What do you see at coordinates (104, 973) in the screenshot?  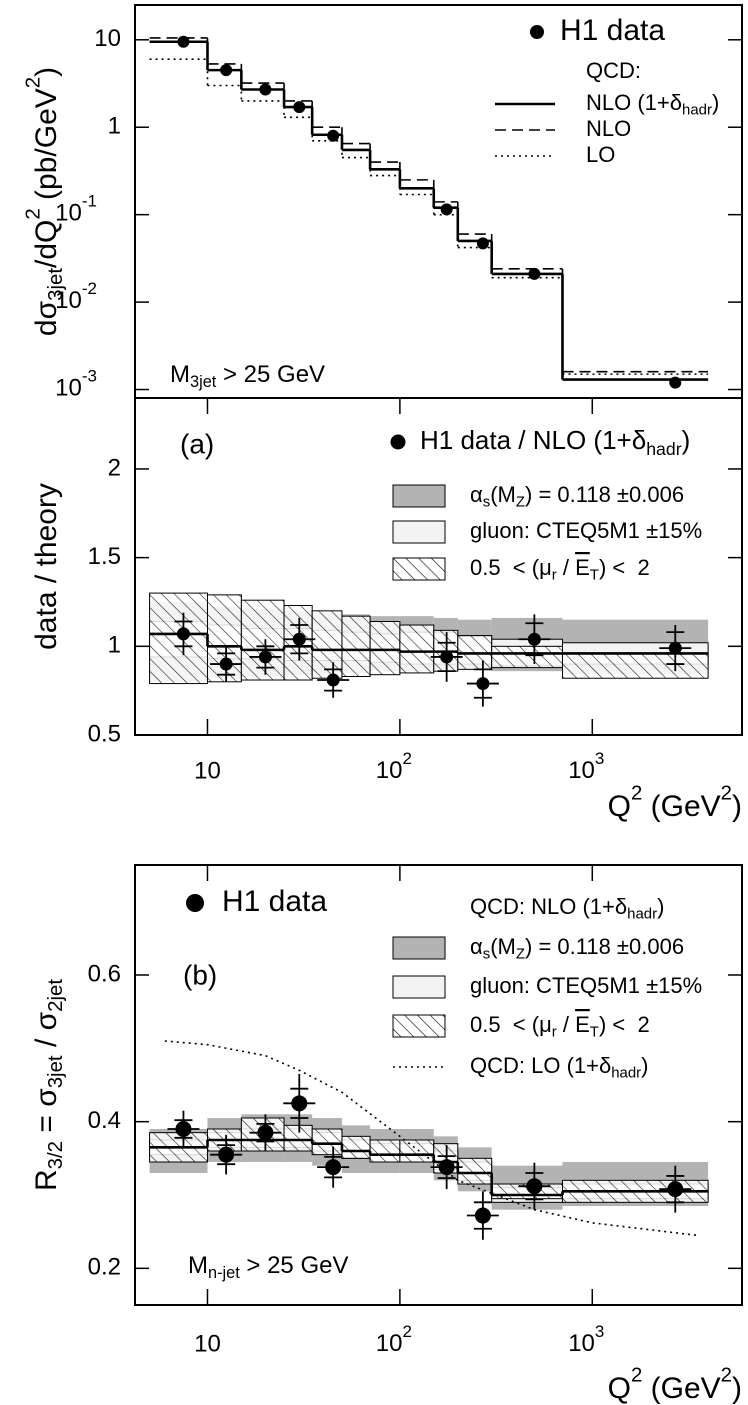 I see `y-tick-label: 0.6` at bounding box center [104, 973].